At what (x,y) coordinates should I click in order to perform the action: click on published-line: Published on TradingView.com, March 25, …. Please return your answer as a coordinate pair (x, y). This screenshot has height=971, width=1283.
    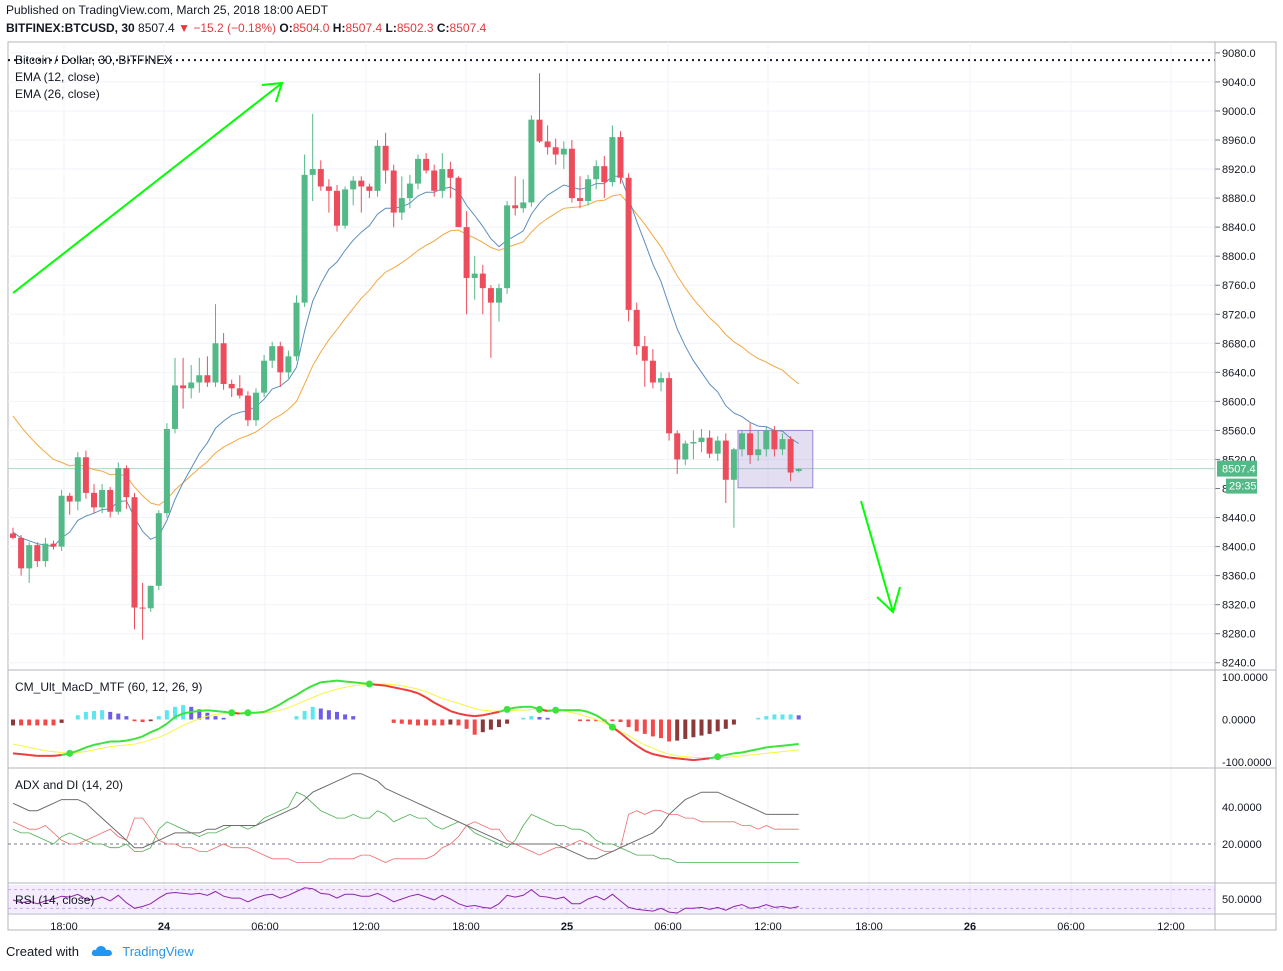
    Looking at the image, I should click on (167, 10).